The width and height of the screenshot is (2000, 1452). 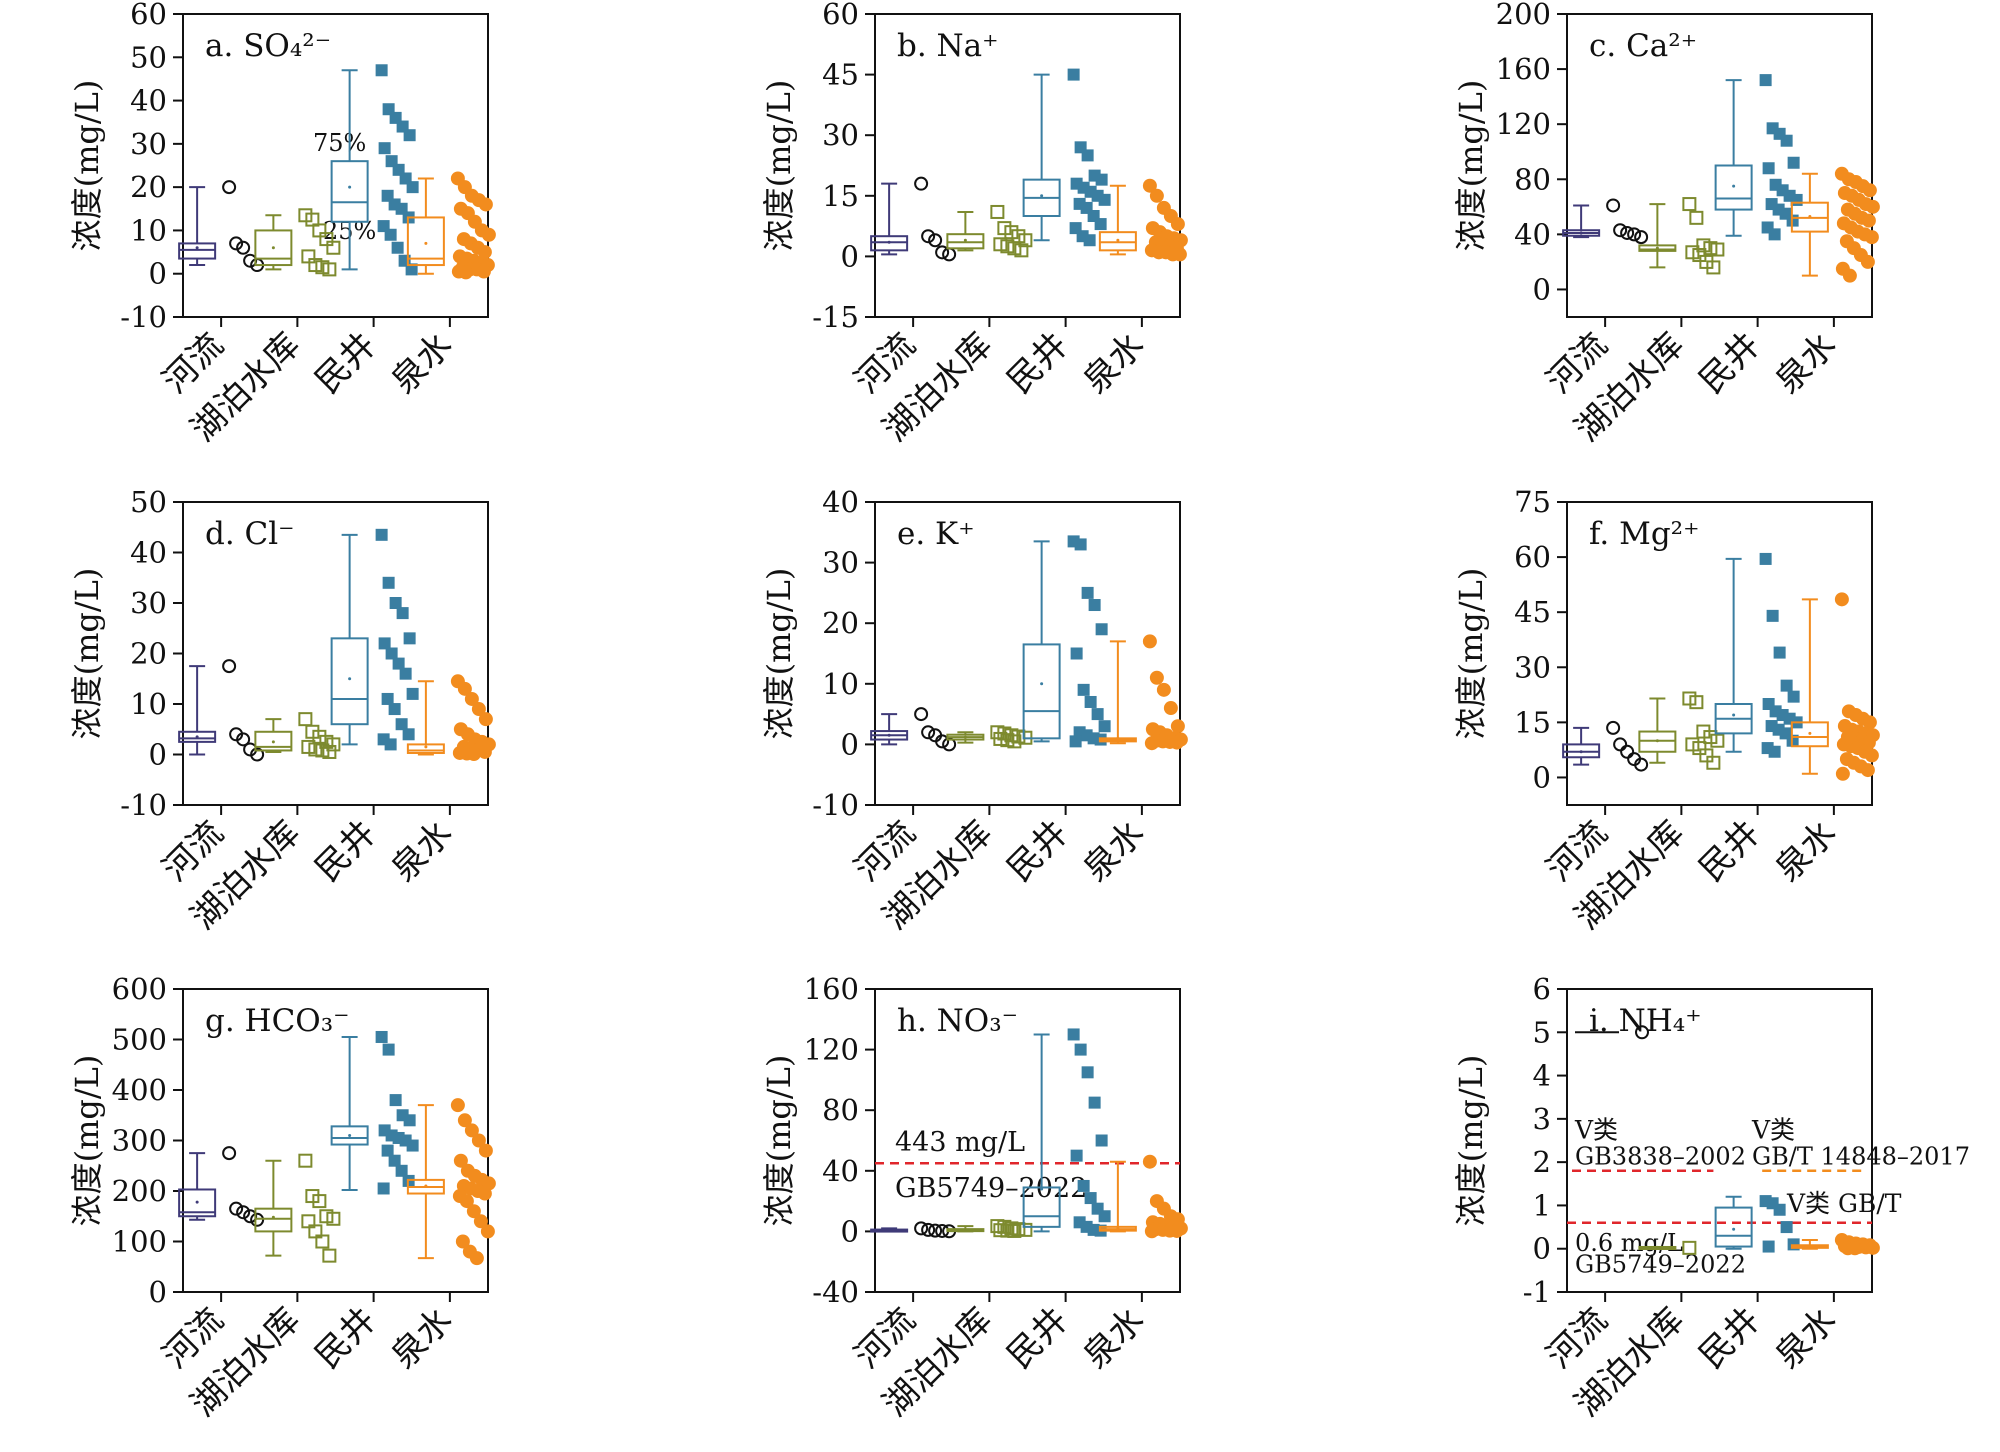 What do you see at coordinates (1642, 1032) in the screenshot?
I see `legend-sample-marker` at bounding box center [1642, 1032].